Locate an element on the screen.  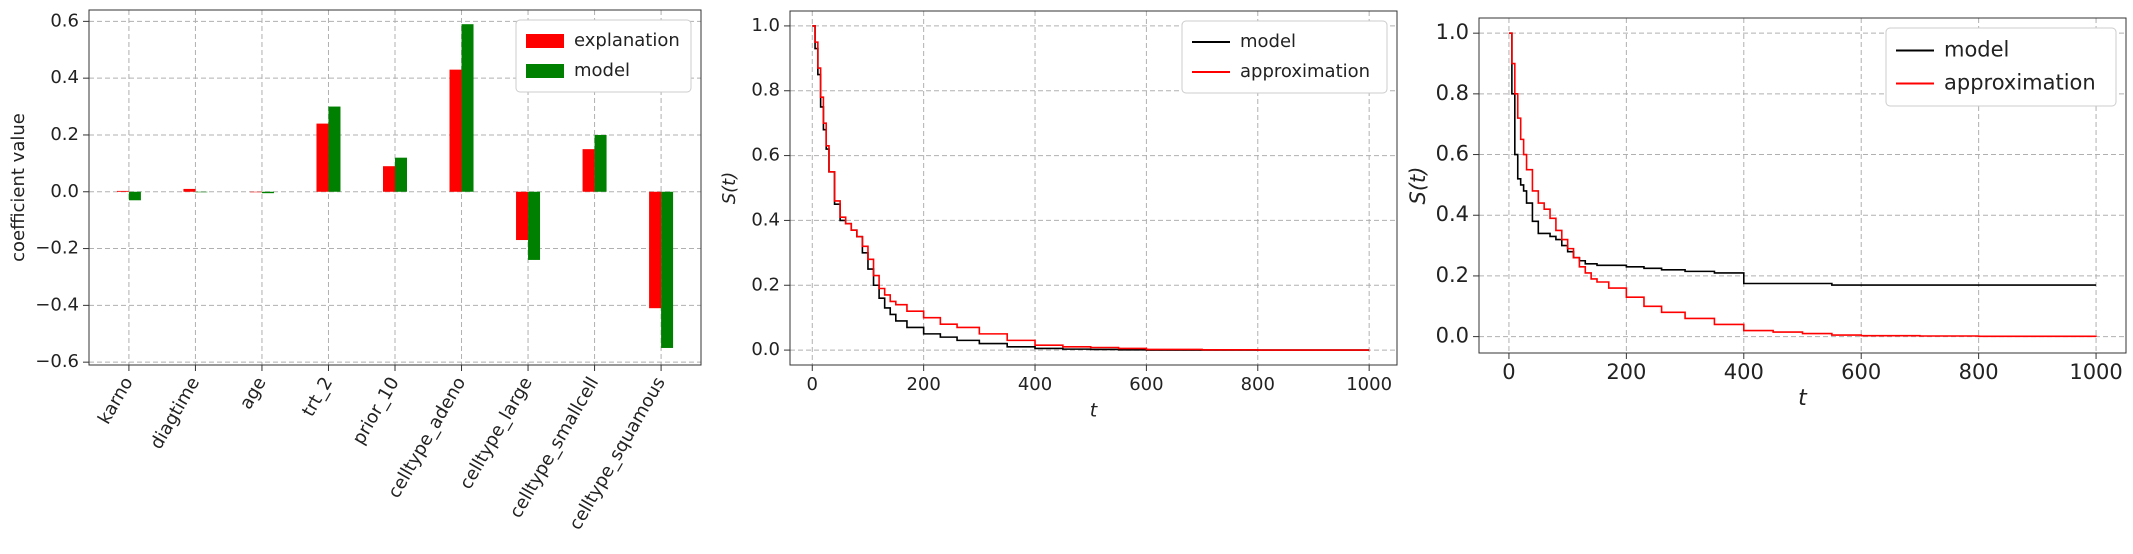
y-tick-label: −0.6 is located at coordinates (57, 361).